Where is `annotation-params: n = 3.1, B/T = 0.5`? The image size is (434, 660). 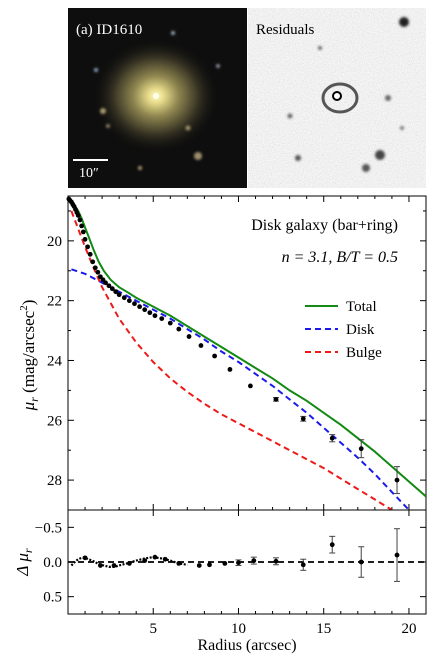
annotation-params: n = 3.1, B/T = 0.5 is located at coordinates (340, 257).